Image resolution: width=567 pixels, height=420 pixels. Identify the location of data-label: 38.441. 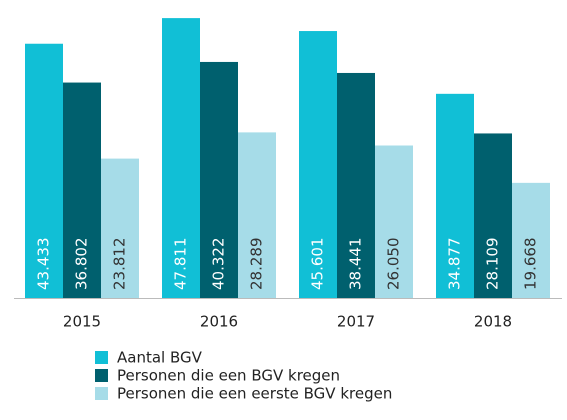
(356, 264).